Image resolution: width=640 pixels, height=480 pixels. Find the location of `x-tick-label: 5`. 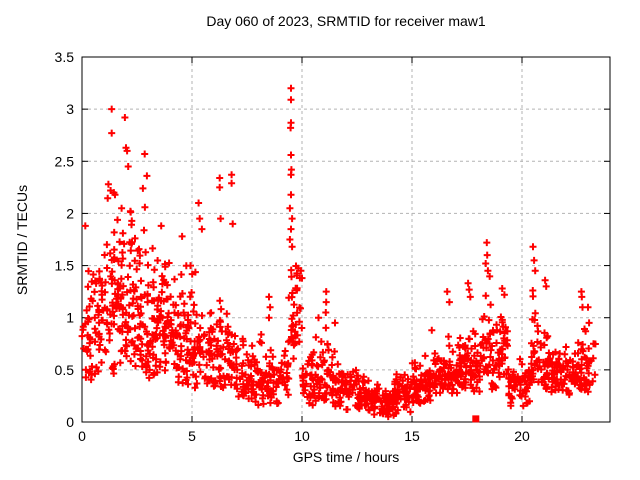

x-tick-label: 5 is located at coordinates (192, 436).